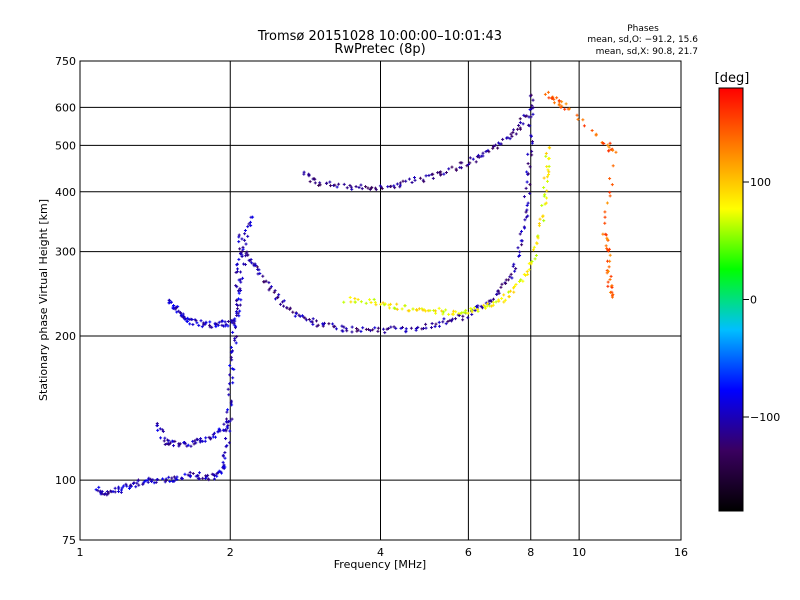 This screenshot has width=800, height=600. I want to click on legend-line-o: mean, sd,O: −91.2, 15.6, so click(642, 40).